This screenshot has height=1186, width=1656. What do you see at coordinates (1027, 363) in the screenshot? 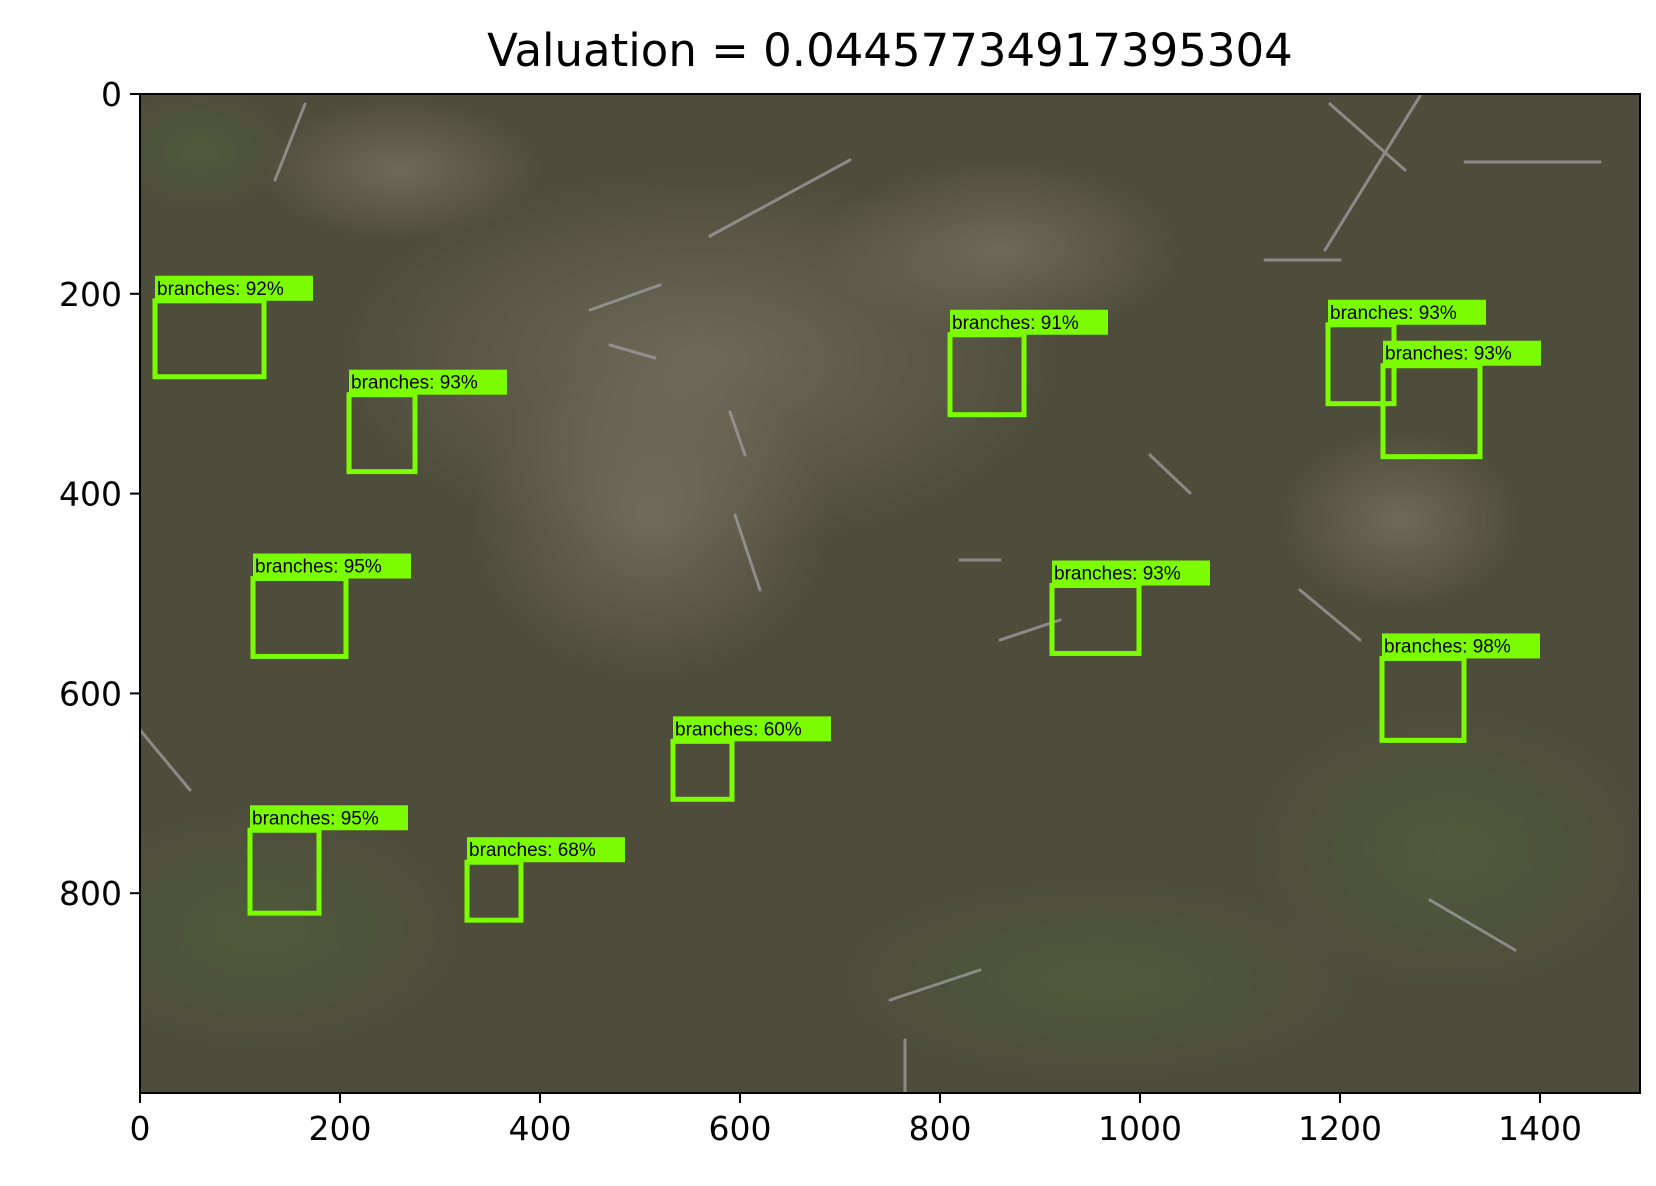
I see `detection-box: branches: 91%` at bounding box center [1027, 363].